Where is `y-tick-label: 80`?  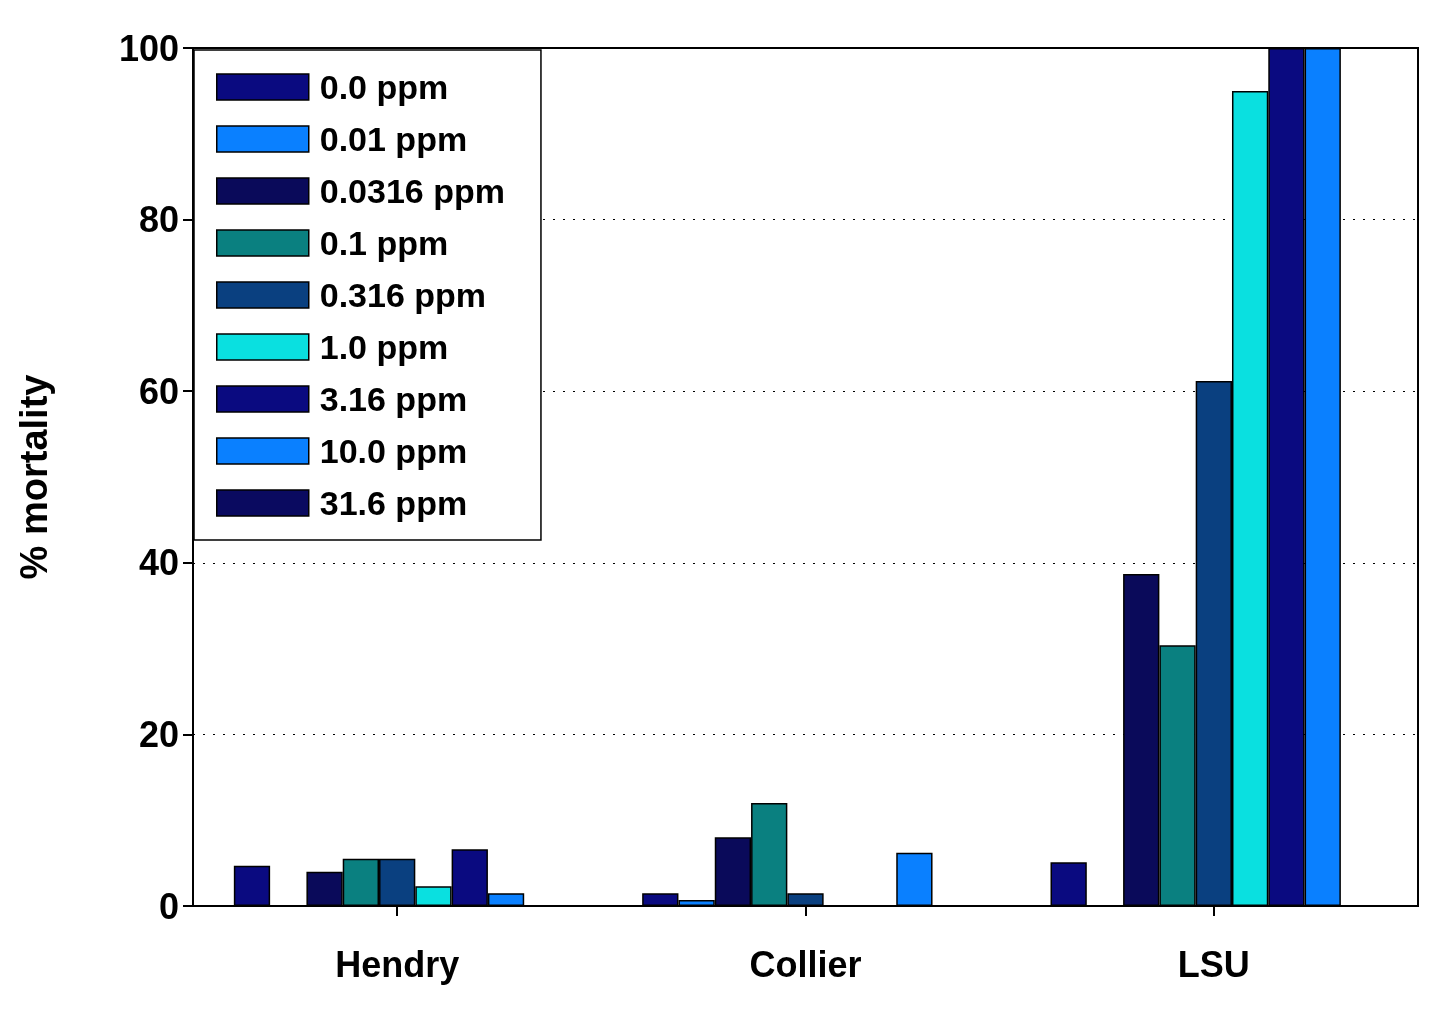
y-tick-label: 80 is located at coordinates (158, 220).